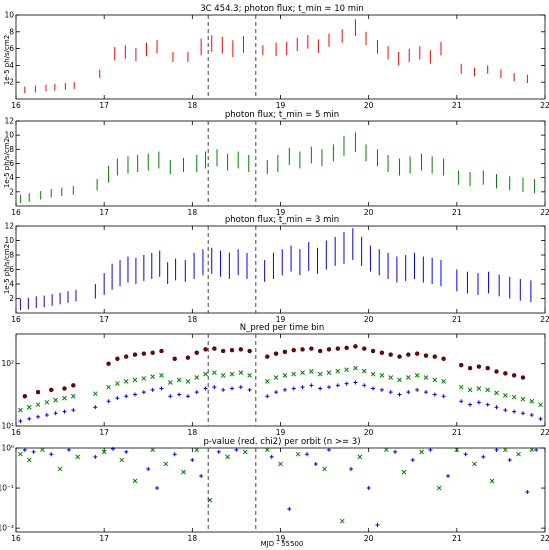 The image size is (549, 550). What do you see at coordinates (7, 488) in the screenshot?
I see `y-tick-label: 10⁻¹` at bounding box center [7, 488].